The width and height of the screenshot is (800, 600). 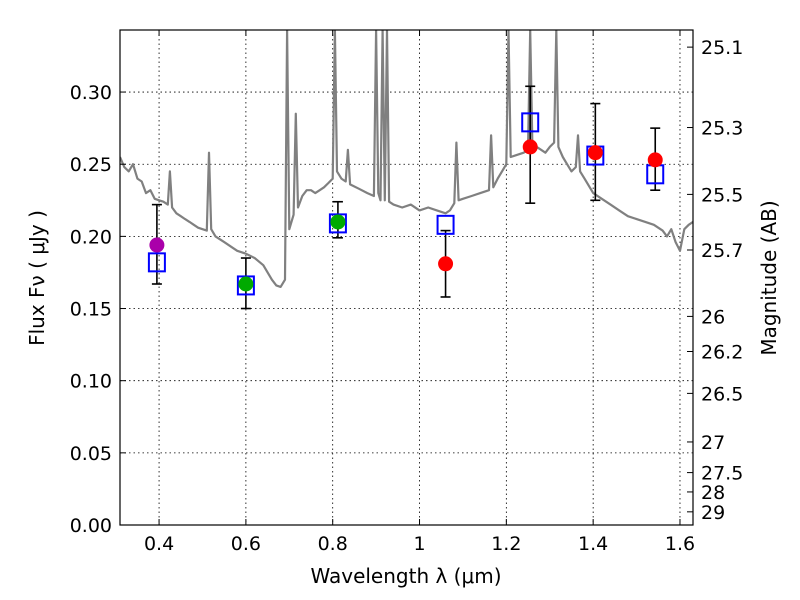 What do you see at coordinates (713, 443) in the screenshot?
I see `magnitude-tick-label: 27` at bounding box center [713, 443].